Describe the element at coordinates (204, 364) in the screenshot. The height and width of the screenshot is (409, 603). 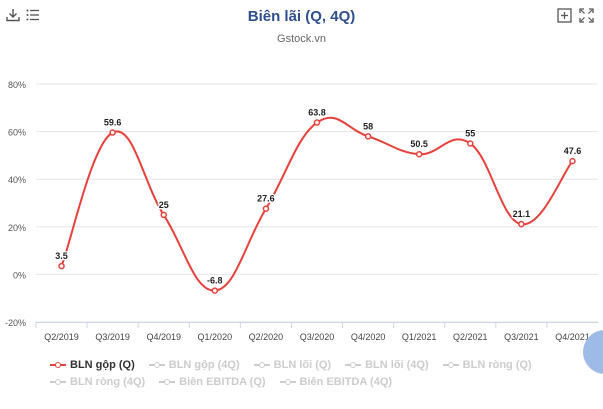
I see `legend-label: BLN gộp (4Q)` at that location.